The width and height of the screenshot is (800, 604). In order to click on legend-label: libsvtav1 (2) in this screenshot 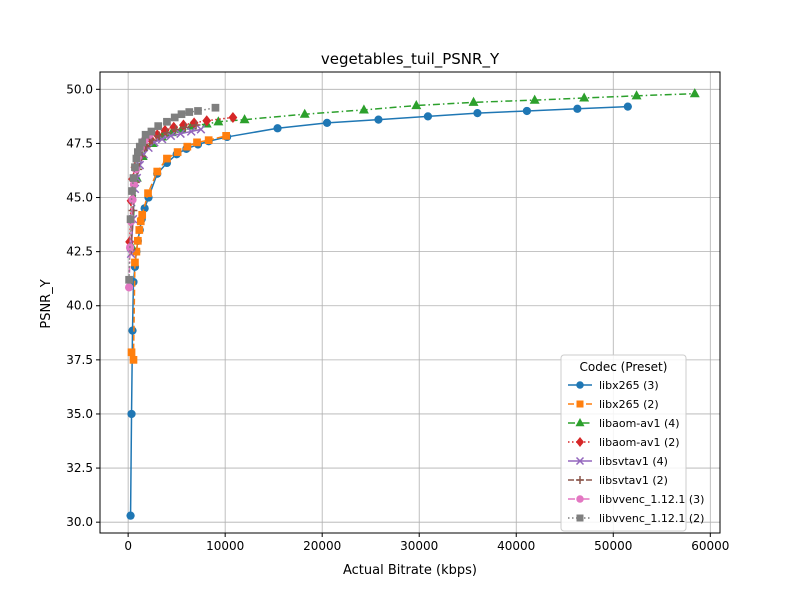, I will do `click(633, 480)`.